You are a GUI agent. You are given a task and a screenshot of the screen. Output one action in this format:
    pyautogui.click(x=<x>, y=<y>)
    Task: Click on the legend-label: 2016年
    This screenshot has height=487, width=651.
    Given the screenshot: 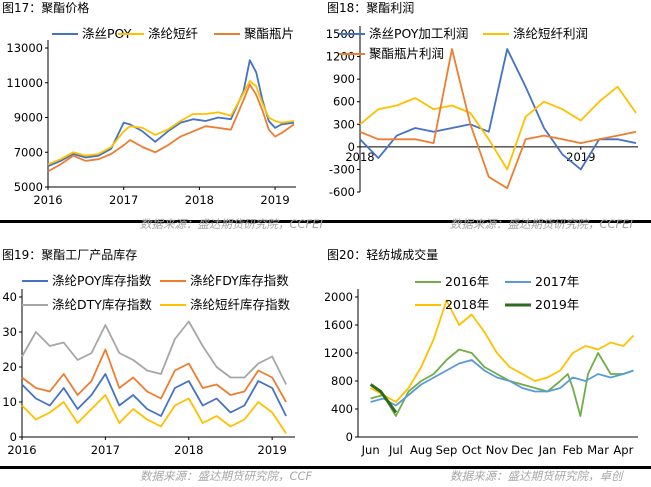 What is the action you would take?
    pyautogui.click(x=467, y=281)
    